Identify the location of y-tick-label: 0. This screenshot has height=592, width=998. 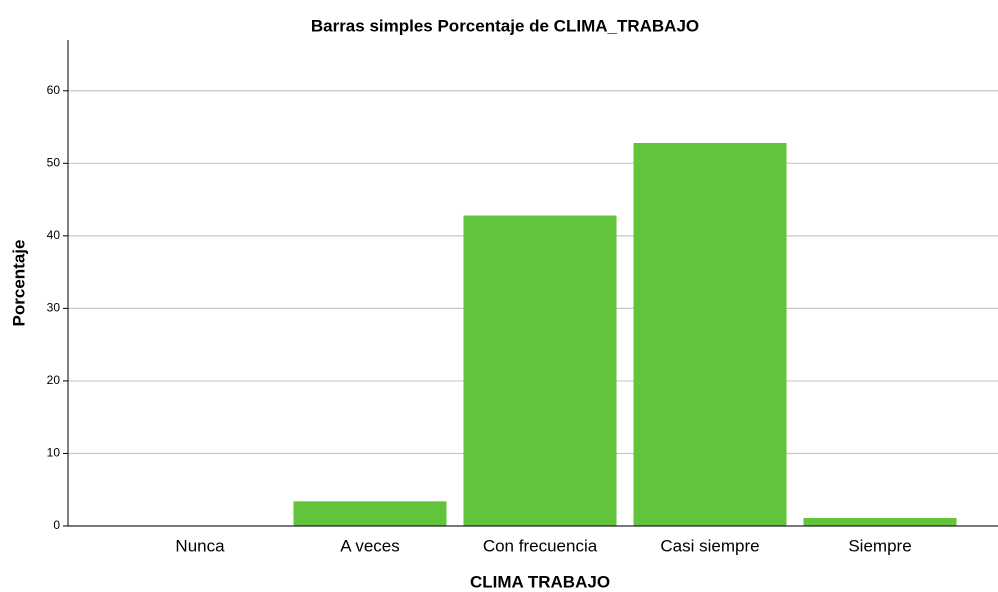
(56, 525).